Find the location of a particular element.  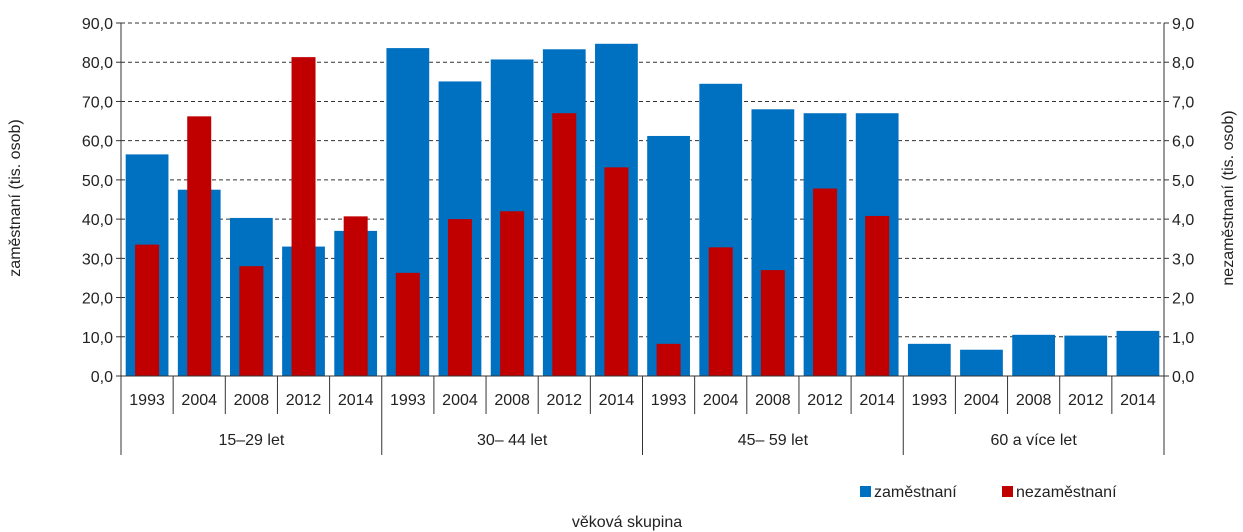

y-left-tick-label: 70,0 is located at coordinates (97, 102).